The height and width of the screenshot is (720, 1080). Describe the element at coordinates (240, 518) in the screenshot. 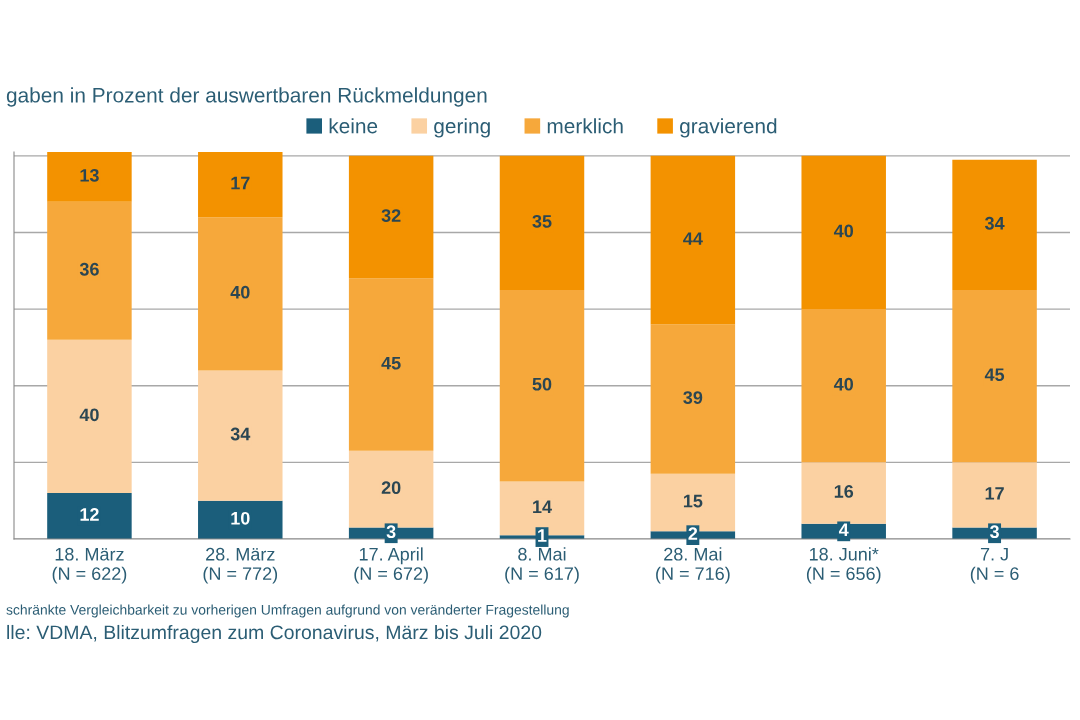

I see `data-label: 10` at that location.